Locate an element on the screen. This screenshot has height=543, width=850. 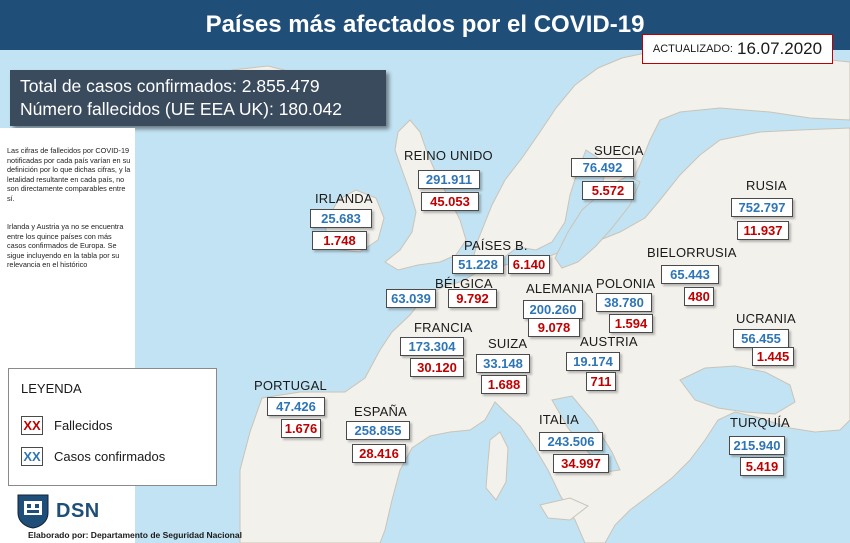
updated-badge: ACTUALIZADO: 16.07.2020 is located at coordinates (737, 49).